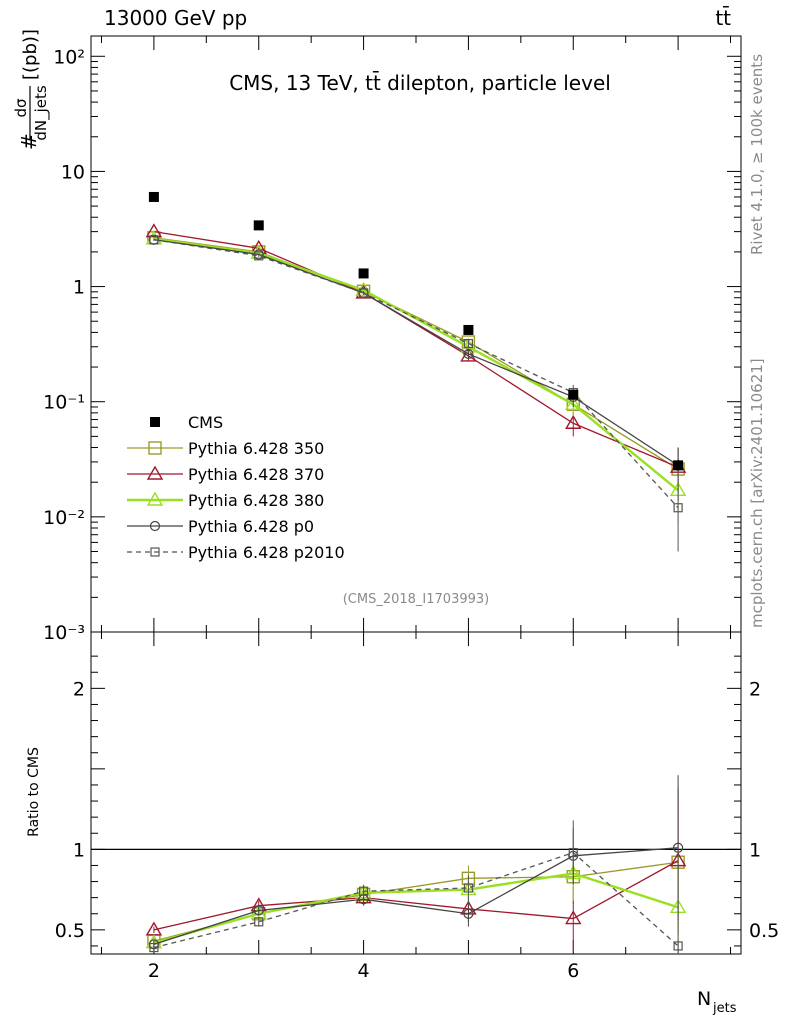 The height and width of the screenshot is (1024, 786). Describe the element at coordinates (79, 288) in the screenshot. I see `main-y-tick-label: 1` at that location.